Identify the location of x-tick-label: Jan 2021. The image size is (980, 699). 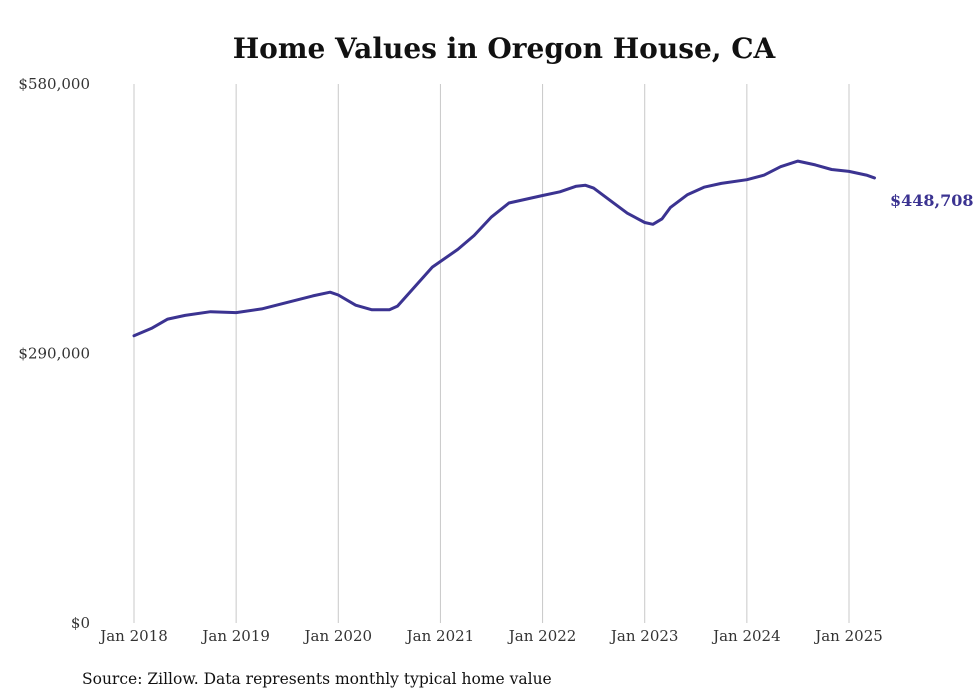
(440, 636).